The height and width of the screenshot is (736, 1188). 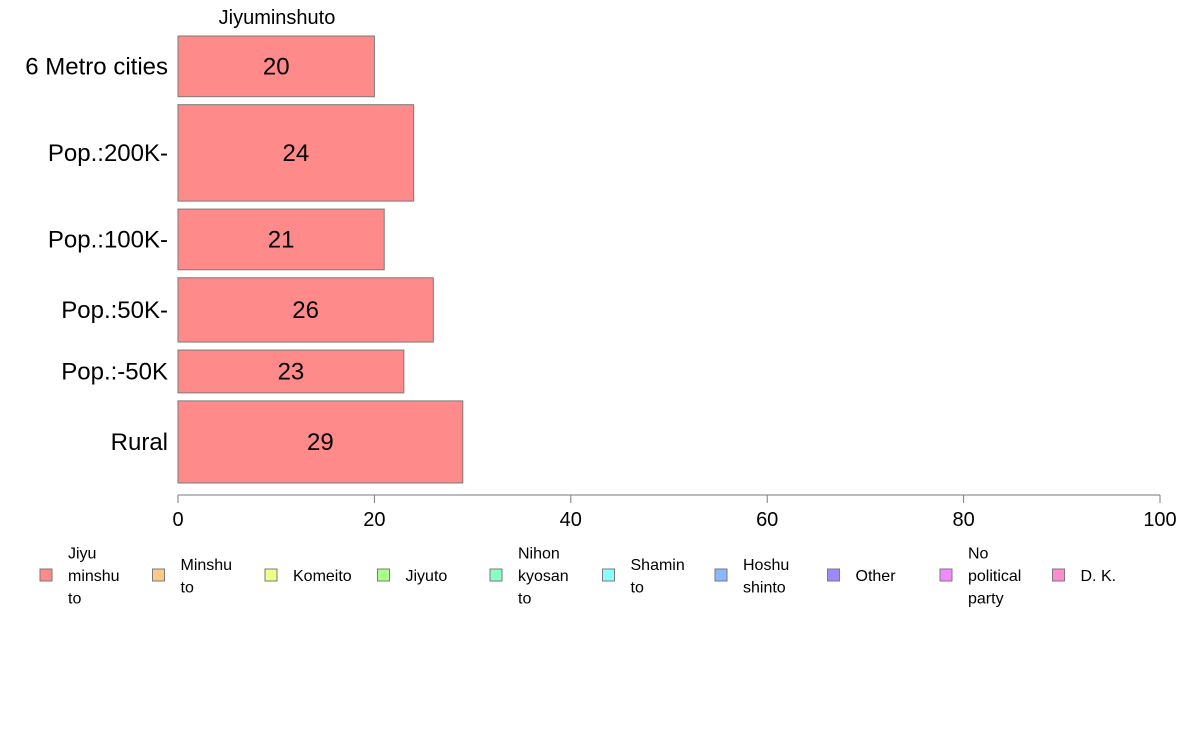 I want to click on bar-value-label: 20, so click(x=276, y=66).